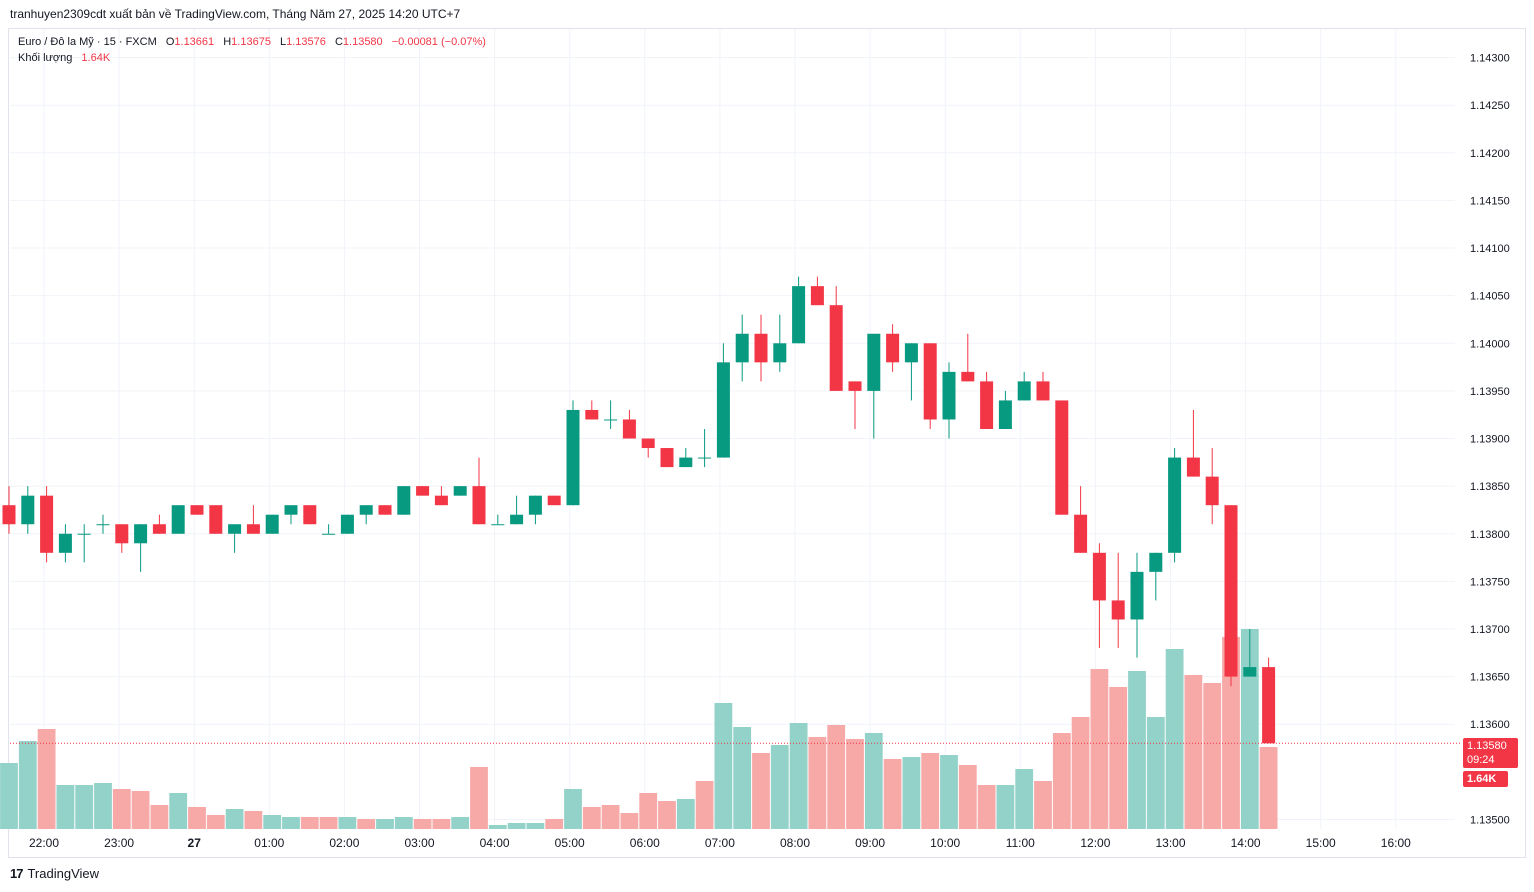 The height and width of the screenshot is (892, 1534). What do you see at coordinates (54, 873) in the screenshot?
I see `tradingview-logo: 17 TradingView` at bounding box center [54, 873].